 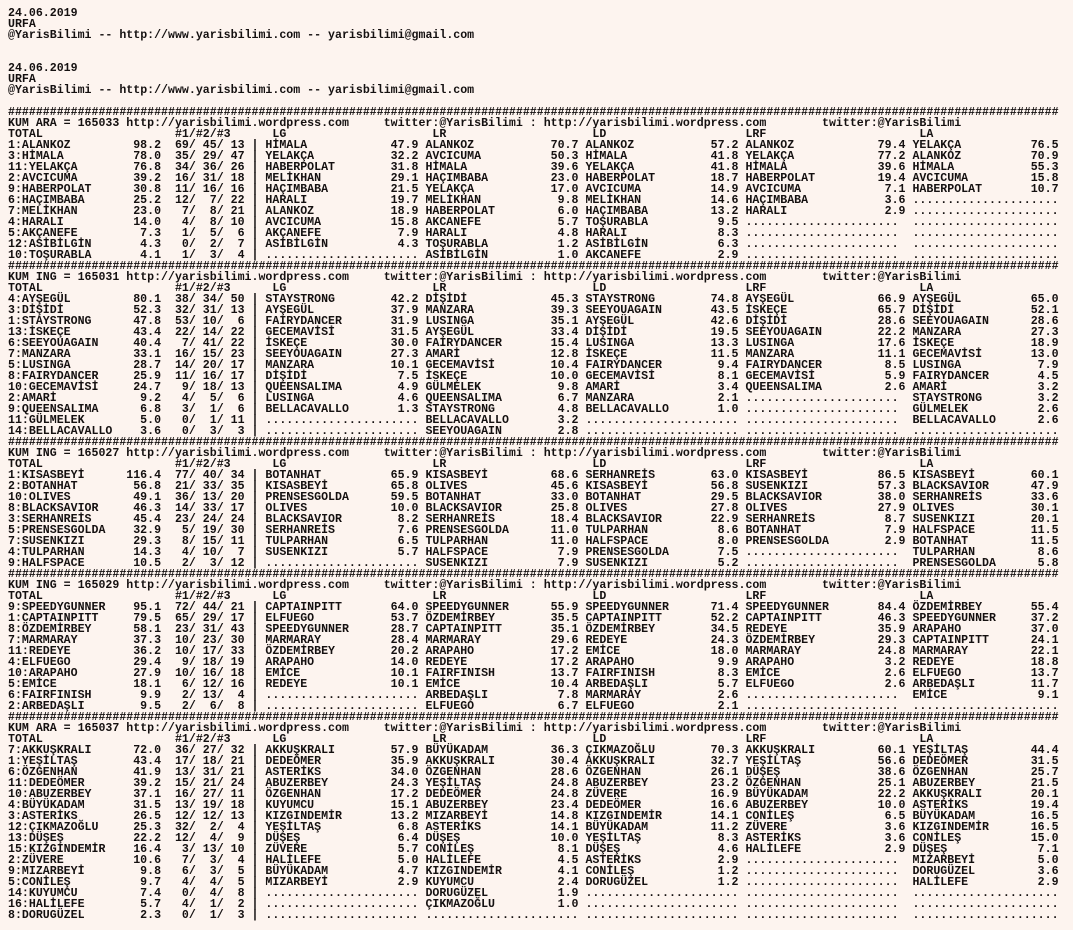 What do you see at coordinates (944, 816) in the screenshot?
I see `ranked-name-la: BÜYÜKADAM` at bounding box center [944, 816].